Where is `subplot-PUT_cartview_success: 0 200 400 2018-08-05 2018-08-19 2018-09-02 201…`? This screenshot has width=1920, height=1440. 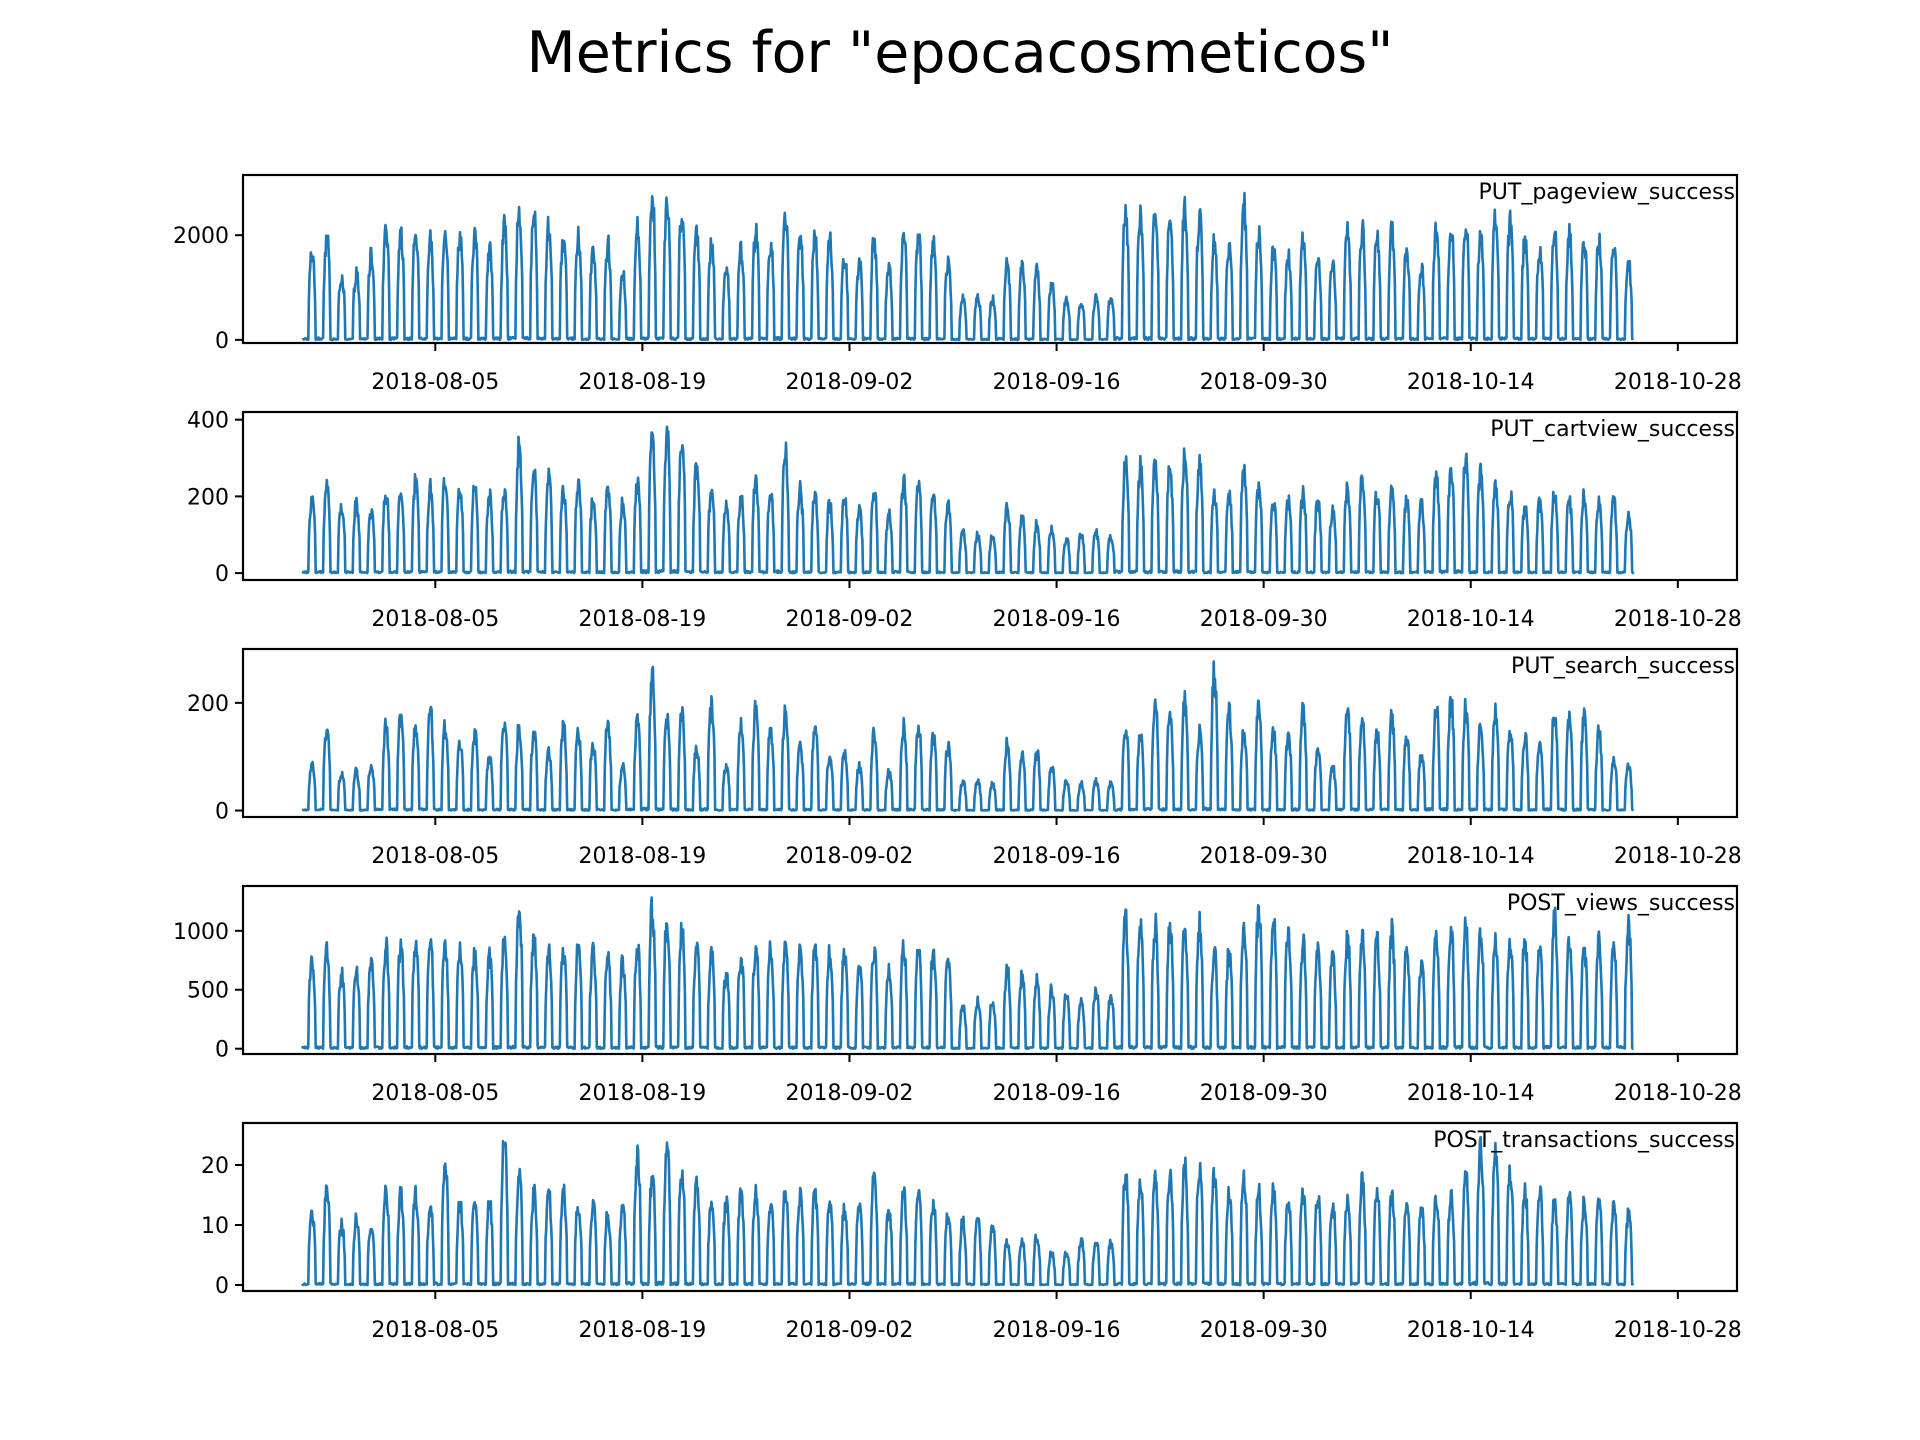 subplot-PUT_cartview_success: 0 200 400 2018-08-05 2018-08-19 2018-09-02 201… is located at coordinates (964, 520).